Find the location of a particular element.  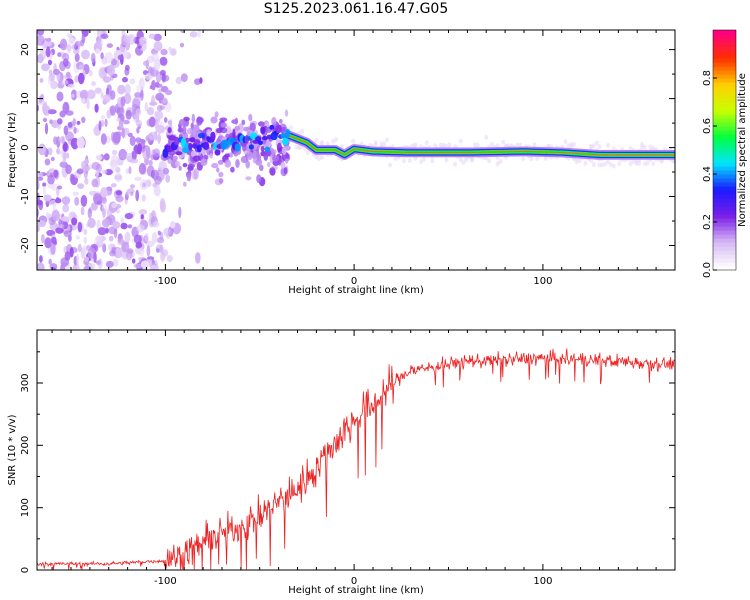

bottom-y-tick-label: 300 is located at coordinates (25, 382).